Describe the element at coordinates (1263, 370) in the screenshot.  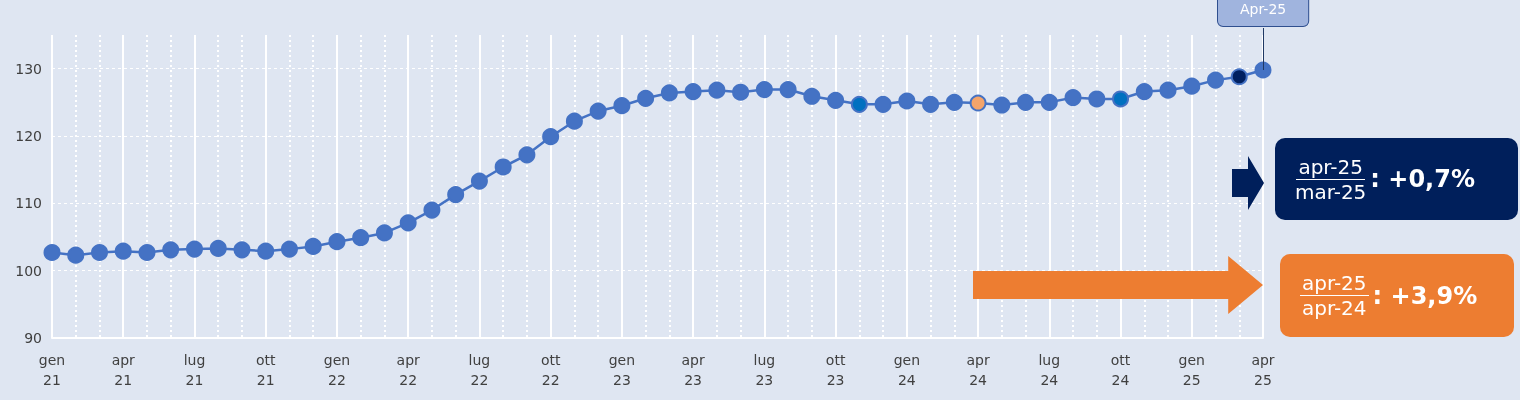
I see `x-tick-label: apr 25` at that location.